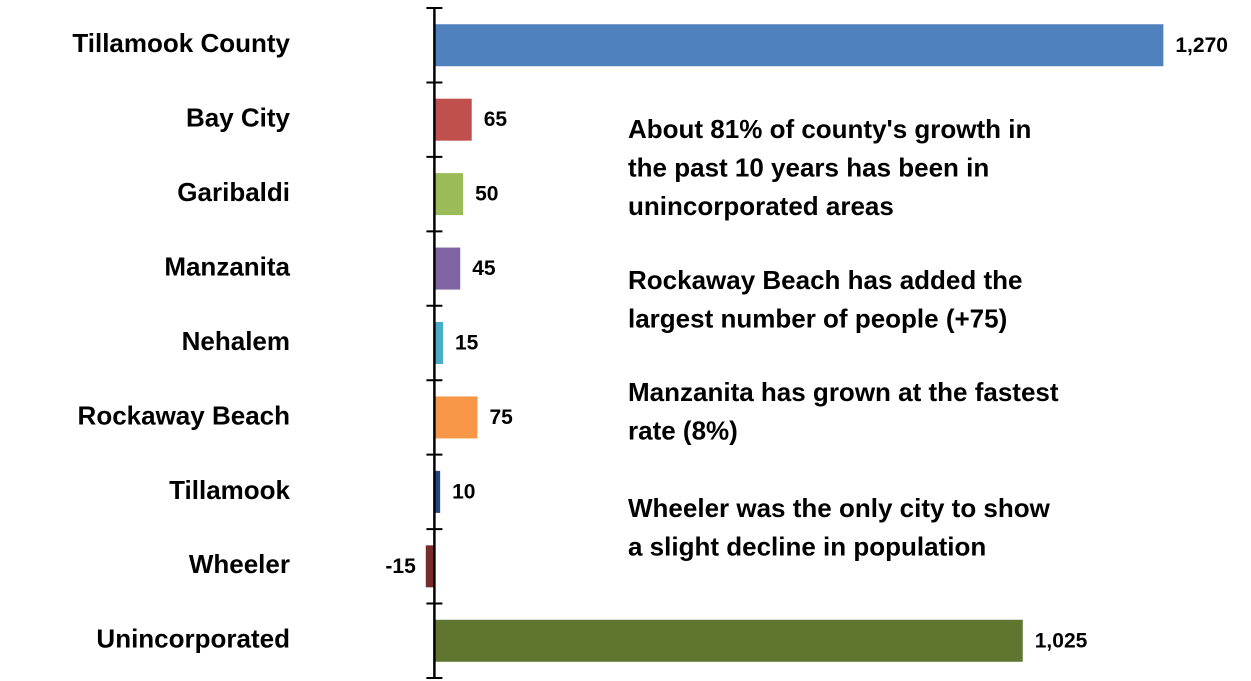  Describe the element at coordinates (496, 119) in the screenshot. I see `data-label: 65` at that location.